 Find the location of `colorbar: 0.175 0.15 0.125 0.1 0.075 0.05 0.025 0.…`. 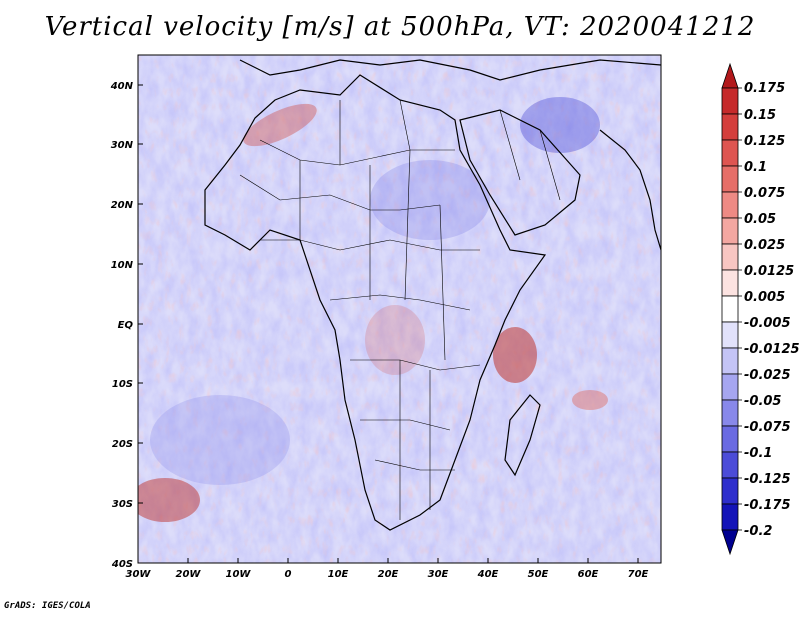

colorbar: 0.175 0.15 0.125 0.1 0.075 0.05 0.025 0.… is located at coordinates (760, 309).